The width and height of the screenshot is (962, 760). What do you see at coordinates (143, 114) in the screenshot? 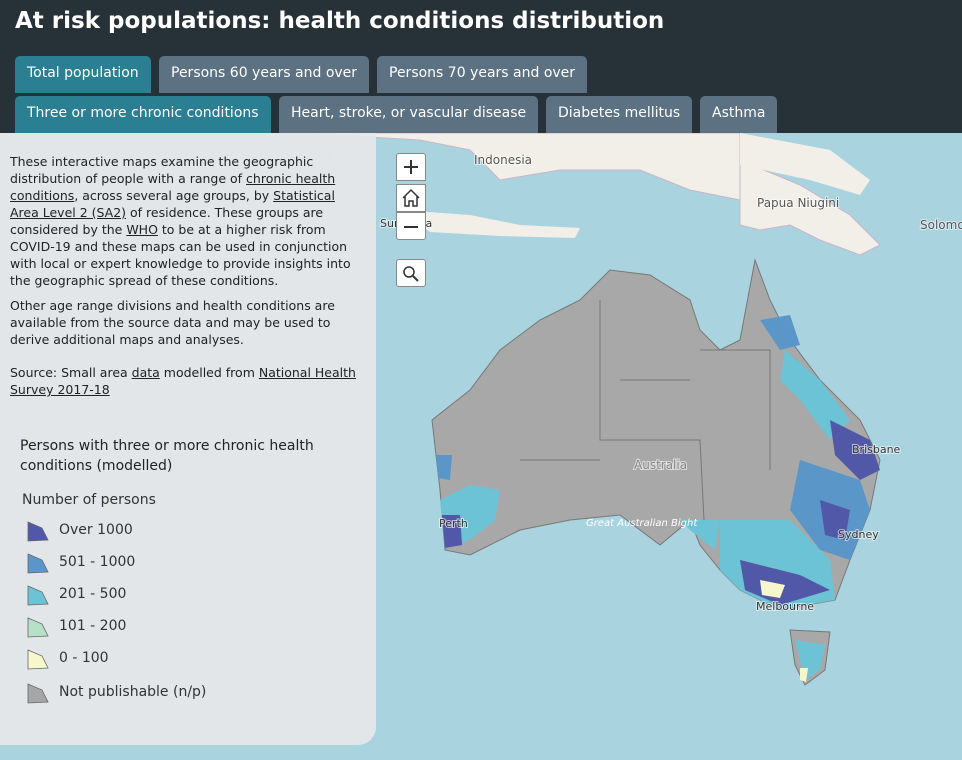
I see `tab: Three or more chronic conditions` at bounding box center [143, 114].